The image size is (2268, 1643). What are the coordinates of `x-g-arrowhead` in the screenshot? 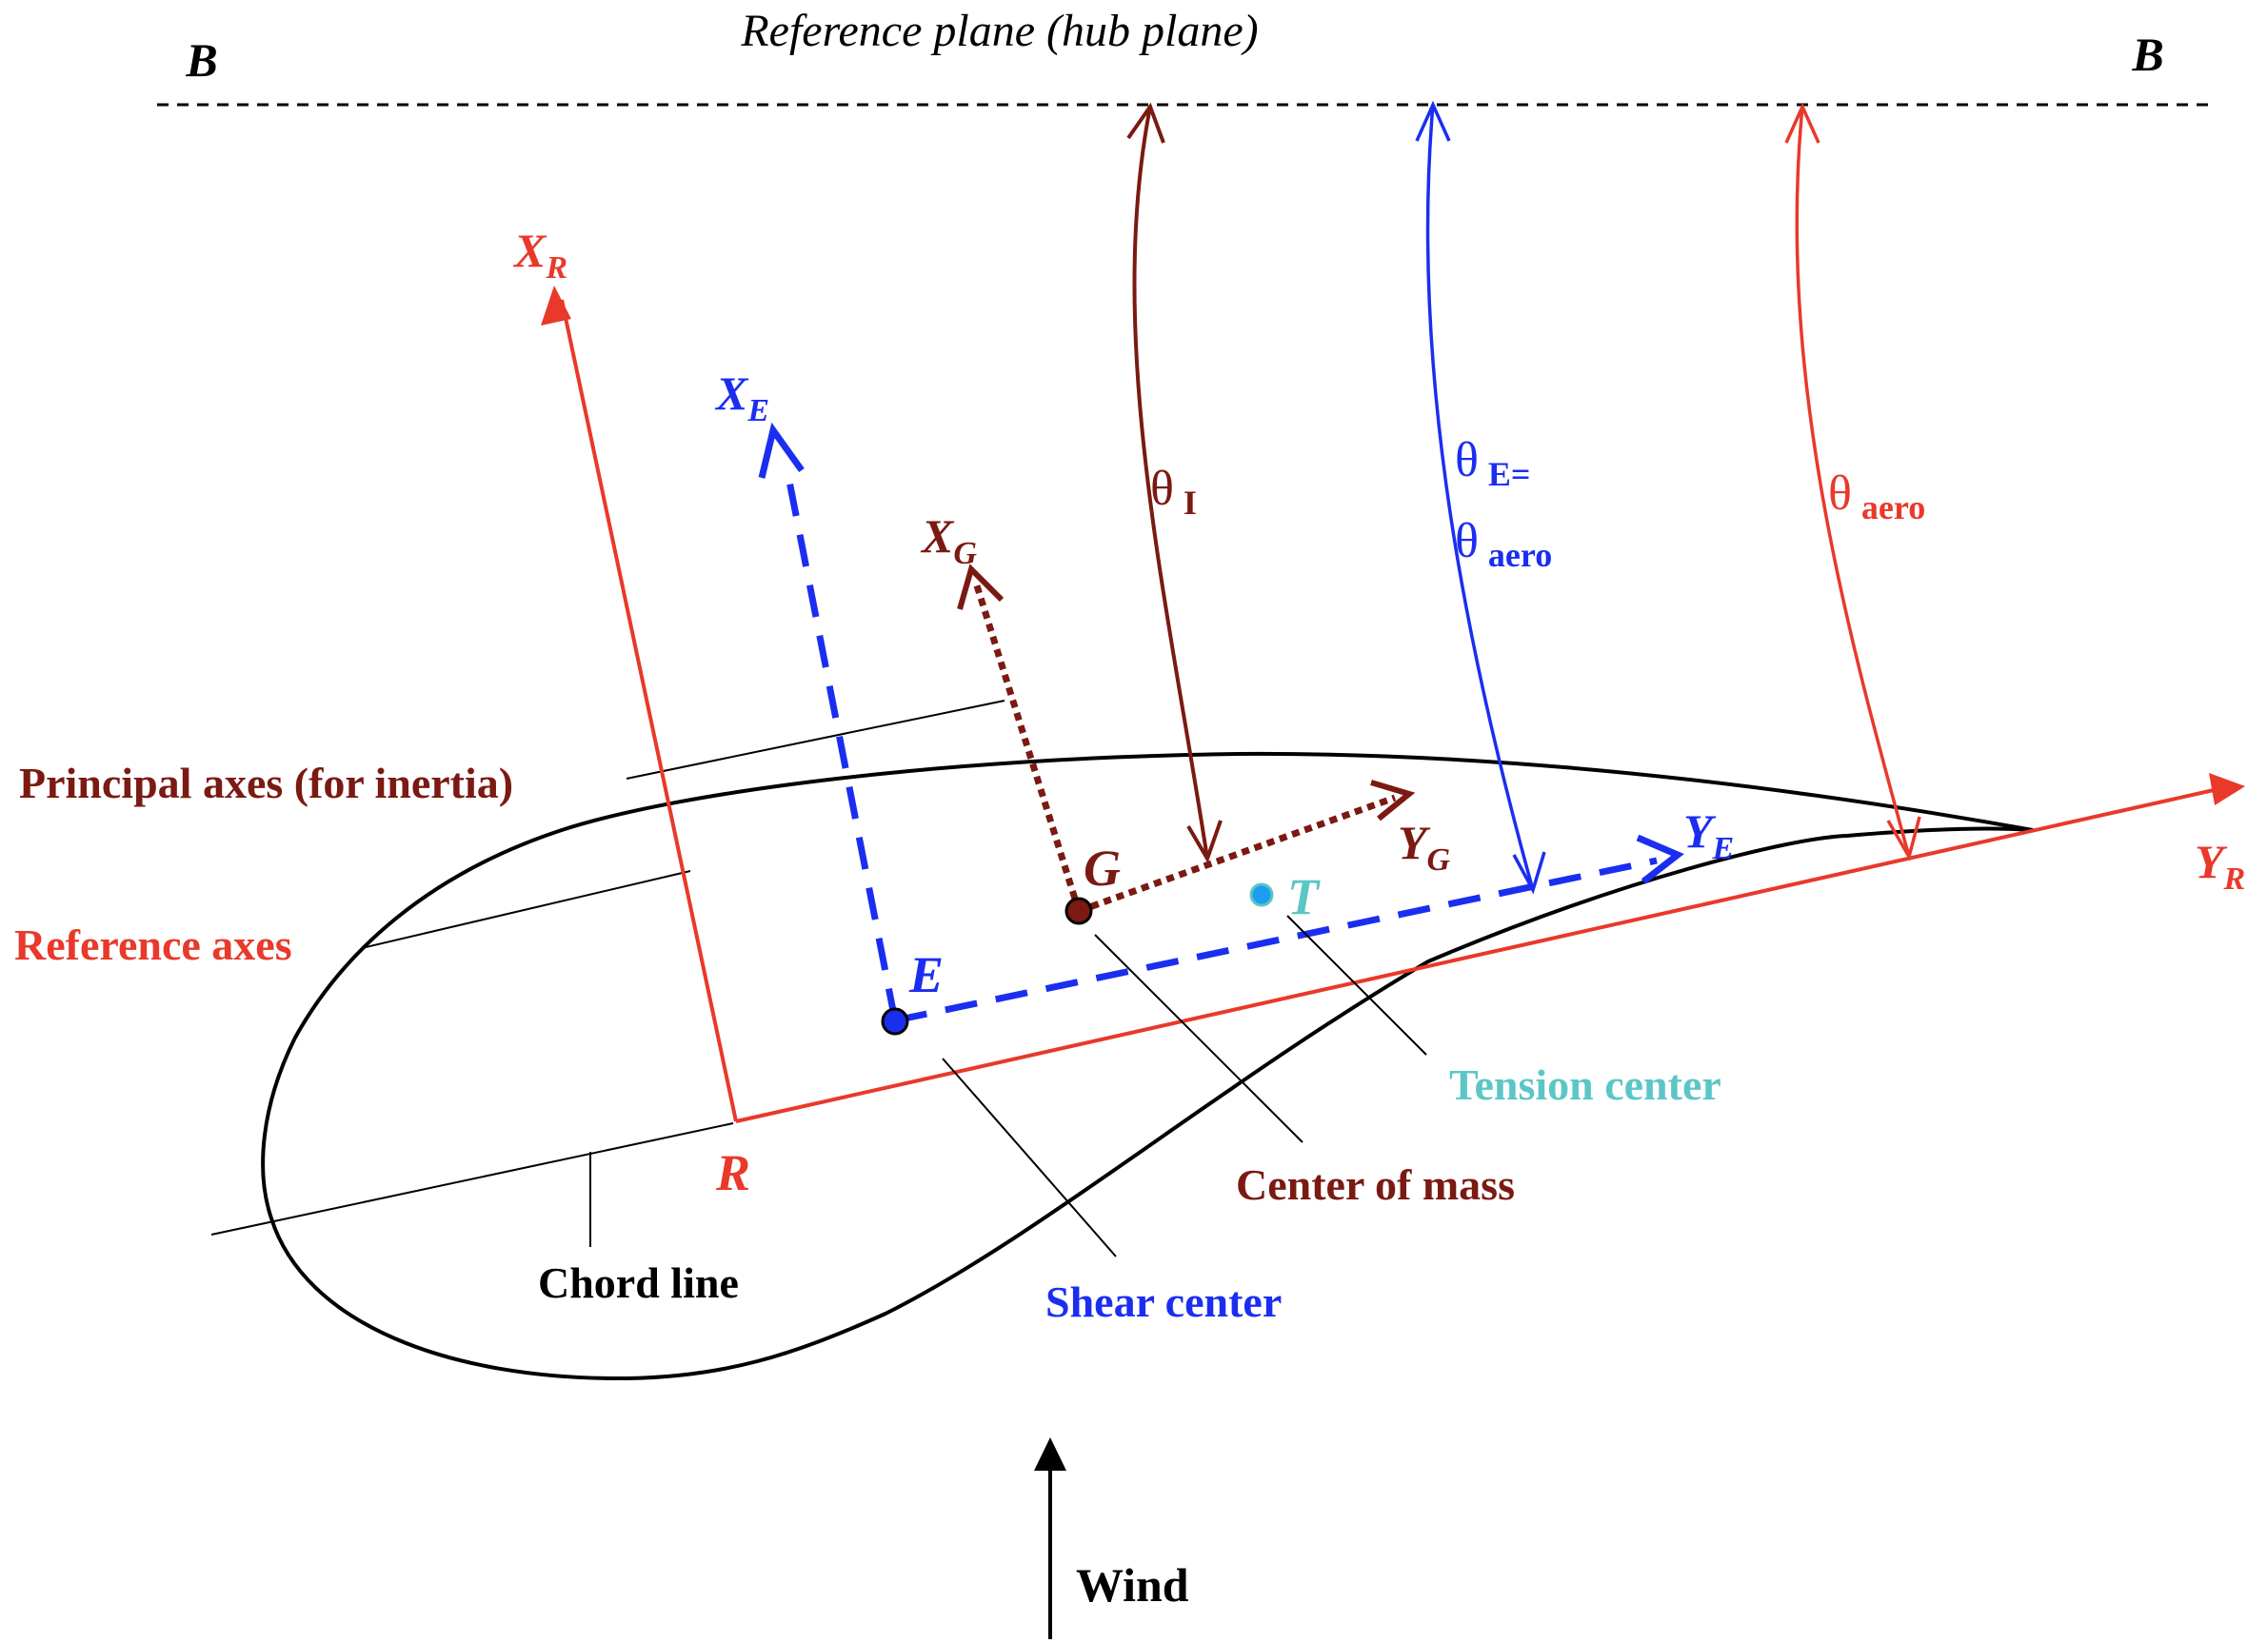 It's located at (981, 587).